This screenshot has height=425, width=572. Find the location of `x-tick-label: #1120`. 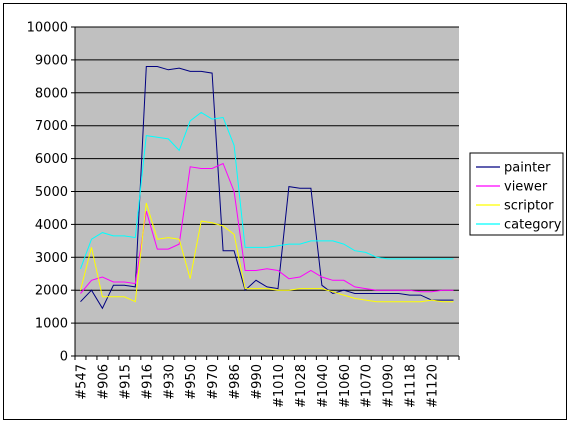

x-tick-label: #1120 is located at coordinates (433, 386).